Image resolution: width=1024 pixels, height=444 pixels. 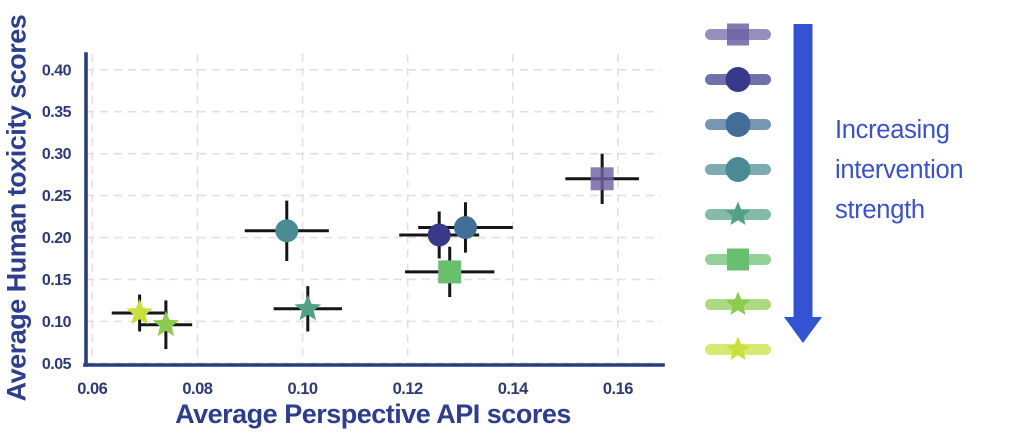 I want to click on y-tick-label: 0.35, so click(x=57, y=112).